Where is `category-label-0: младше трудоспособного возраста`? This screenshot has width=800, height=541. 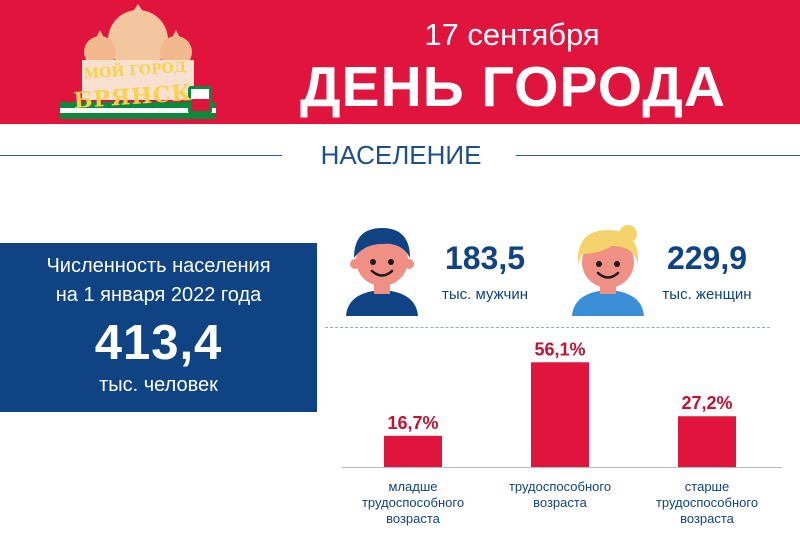
category-label-0: младше трудоспособного возраста is located at coordinates (413, 502).